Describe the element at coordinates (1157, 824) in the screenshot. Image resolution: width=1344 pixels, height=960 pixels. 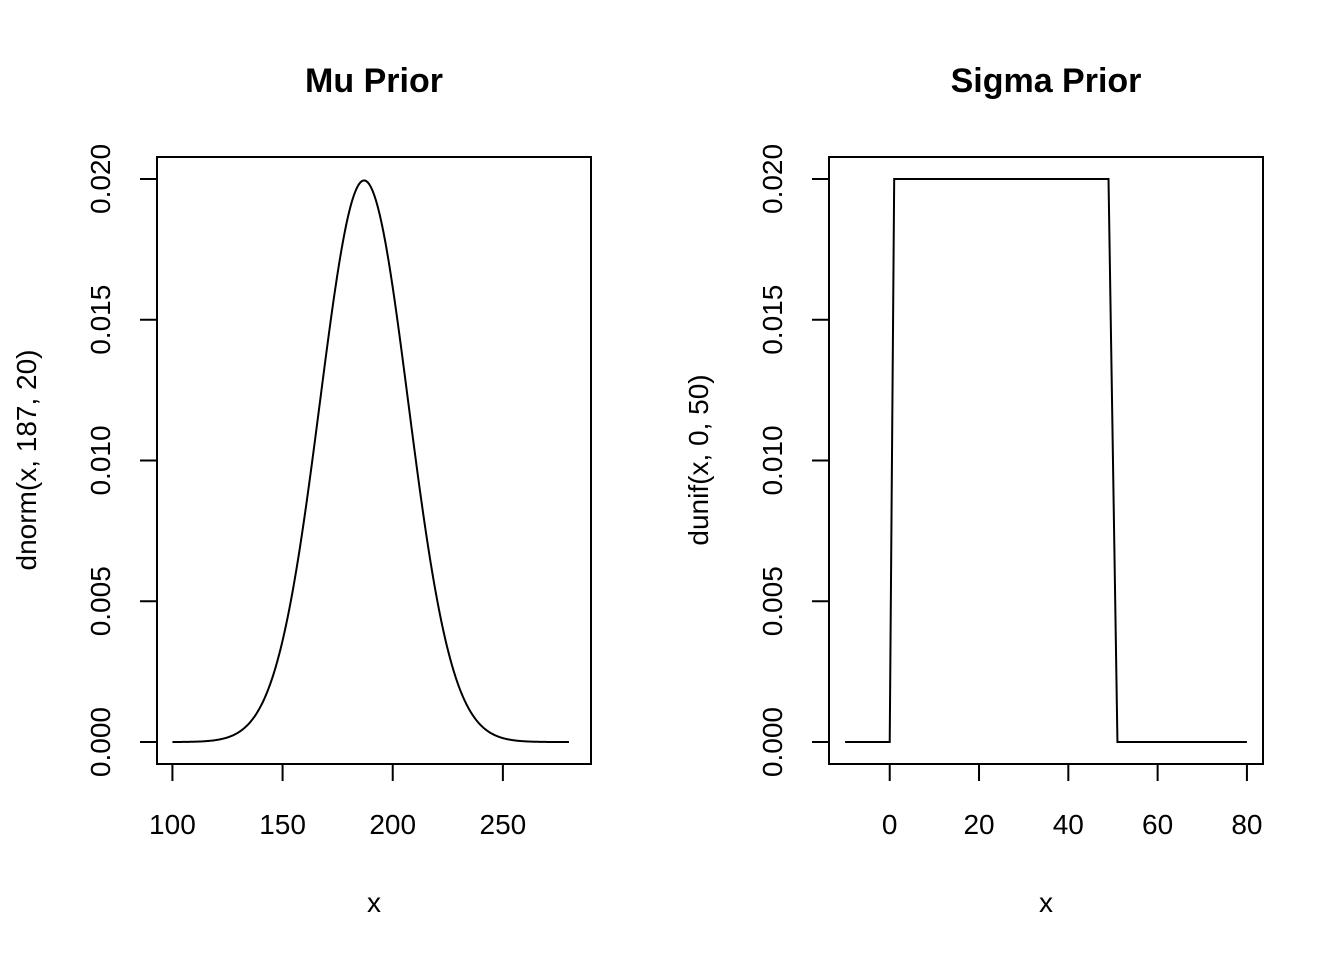
I see `x-tick-label: 60` at that location.